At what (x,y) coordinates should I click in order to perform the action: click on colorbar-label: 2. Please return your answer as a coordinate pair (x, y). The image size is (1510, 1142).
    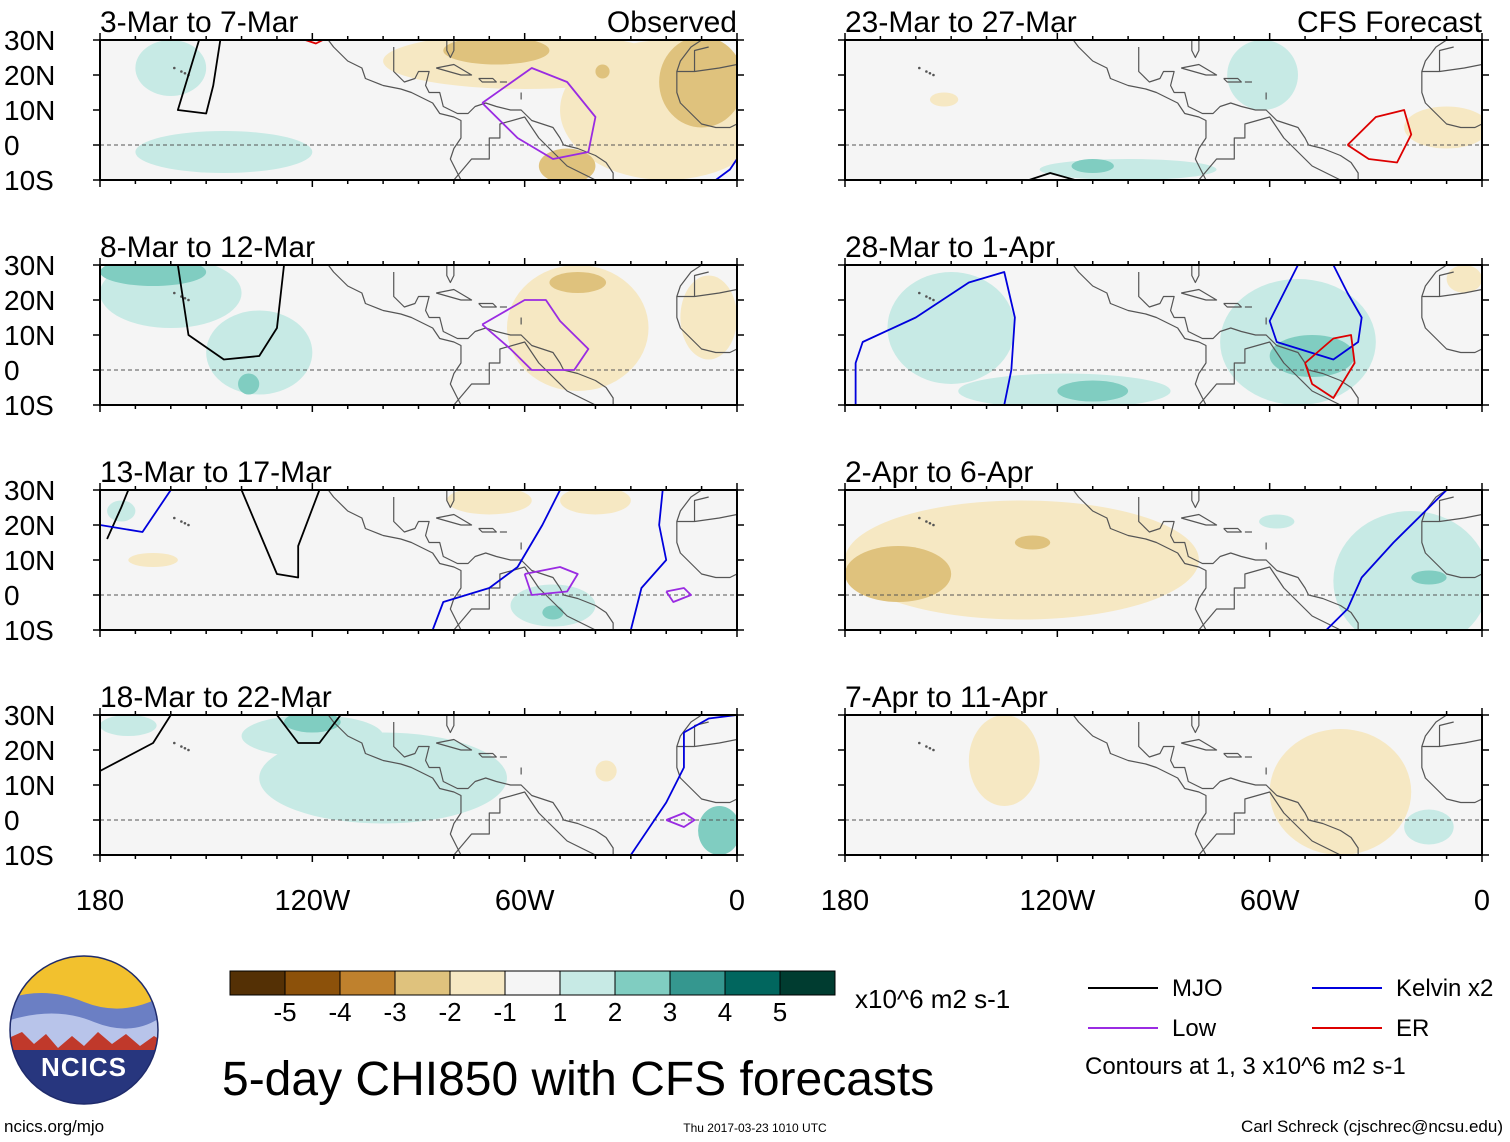
    Looking at the image, I should click on (615, 1012).